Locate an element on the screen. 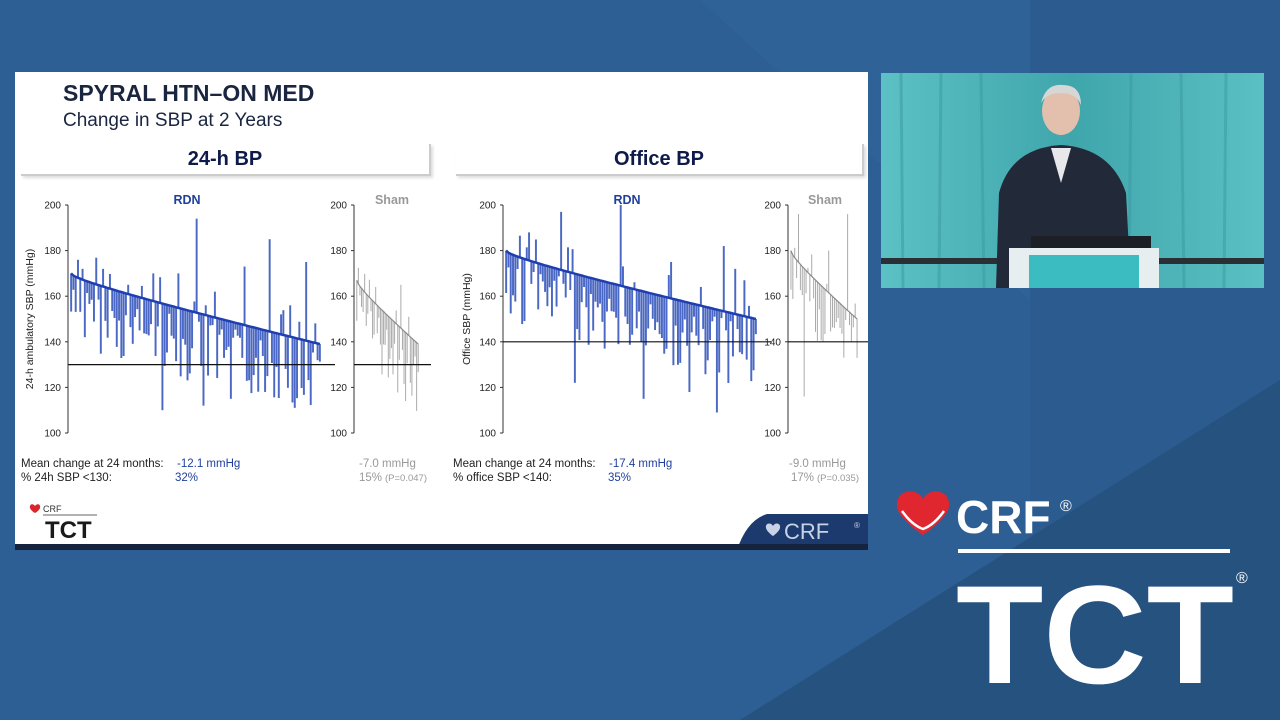 The height and width of the screenshot is (720, 1280). footer-left-row2-label: % 24h SBP <130: is located at coordinates (66, 478).